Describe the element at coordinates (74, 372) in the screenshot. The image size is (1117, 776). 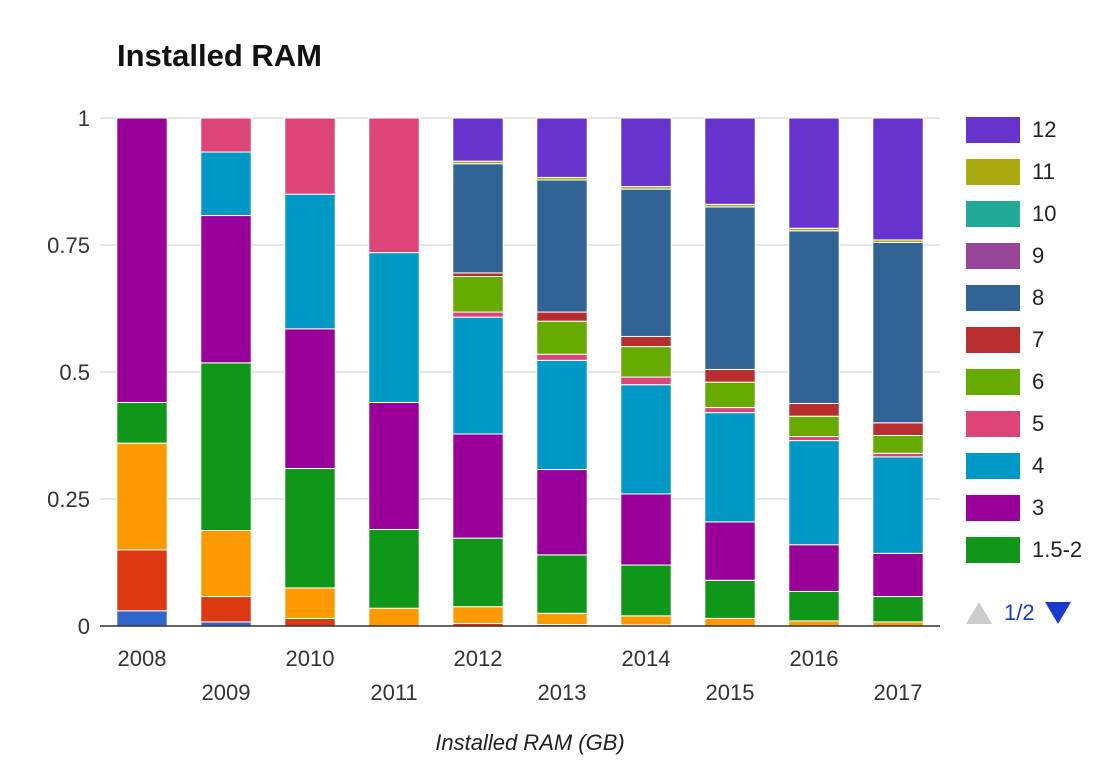
I see `y-tick-label: 0.5` at that location.